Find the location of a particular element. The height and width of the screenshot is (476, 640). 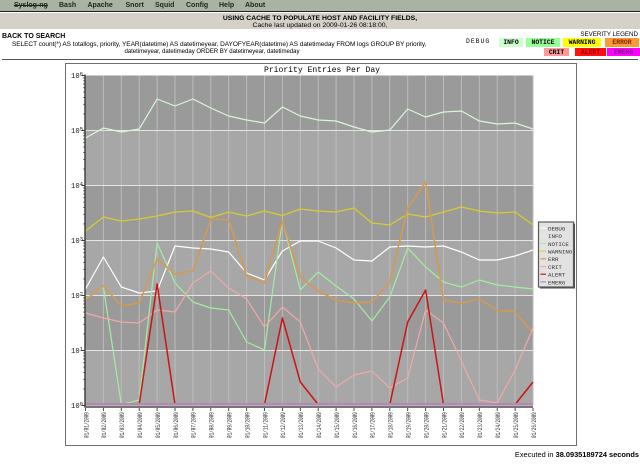

svg-text: 10¹ is located at coordinates (77, 351).